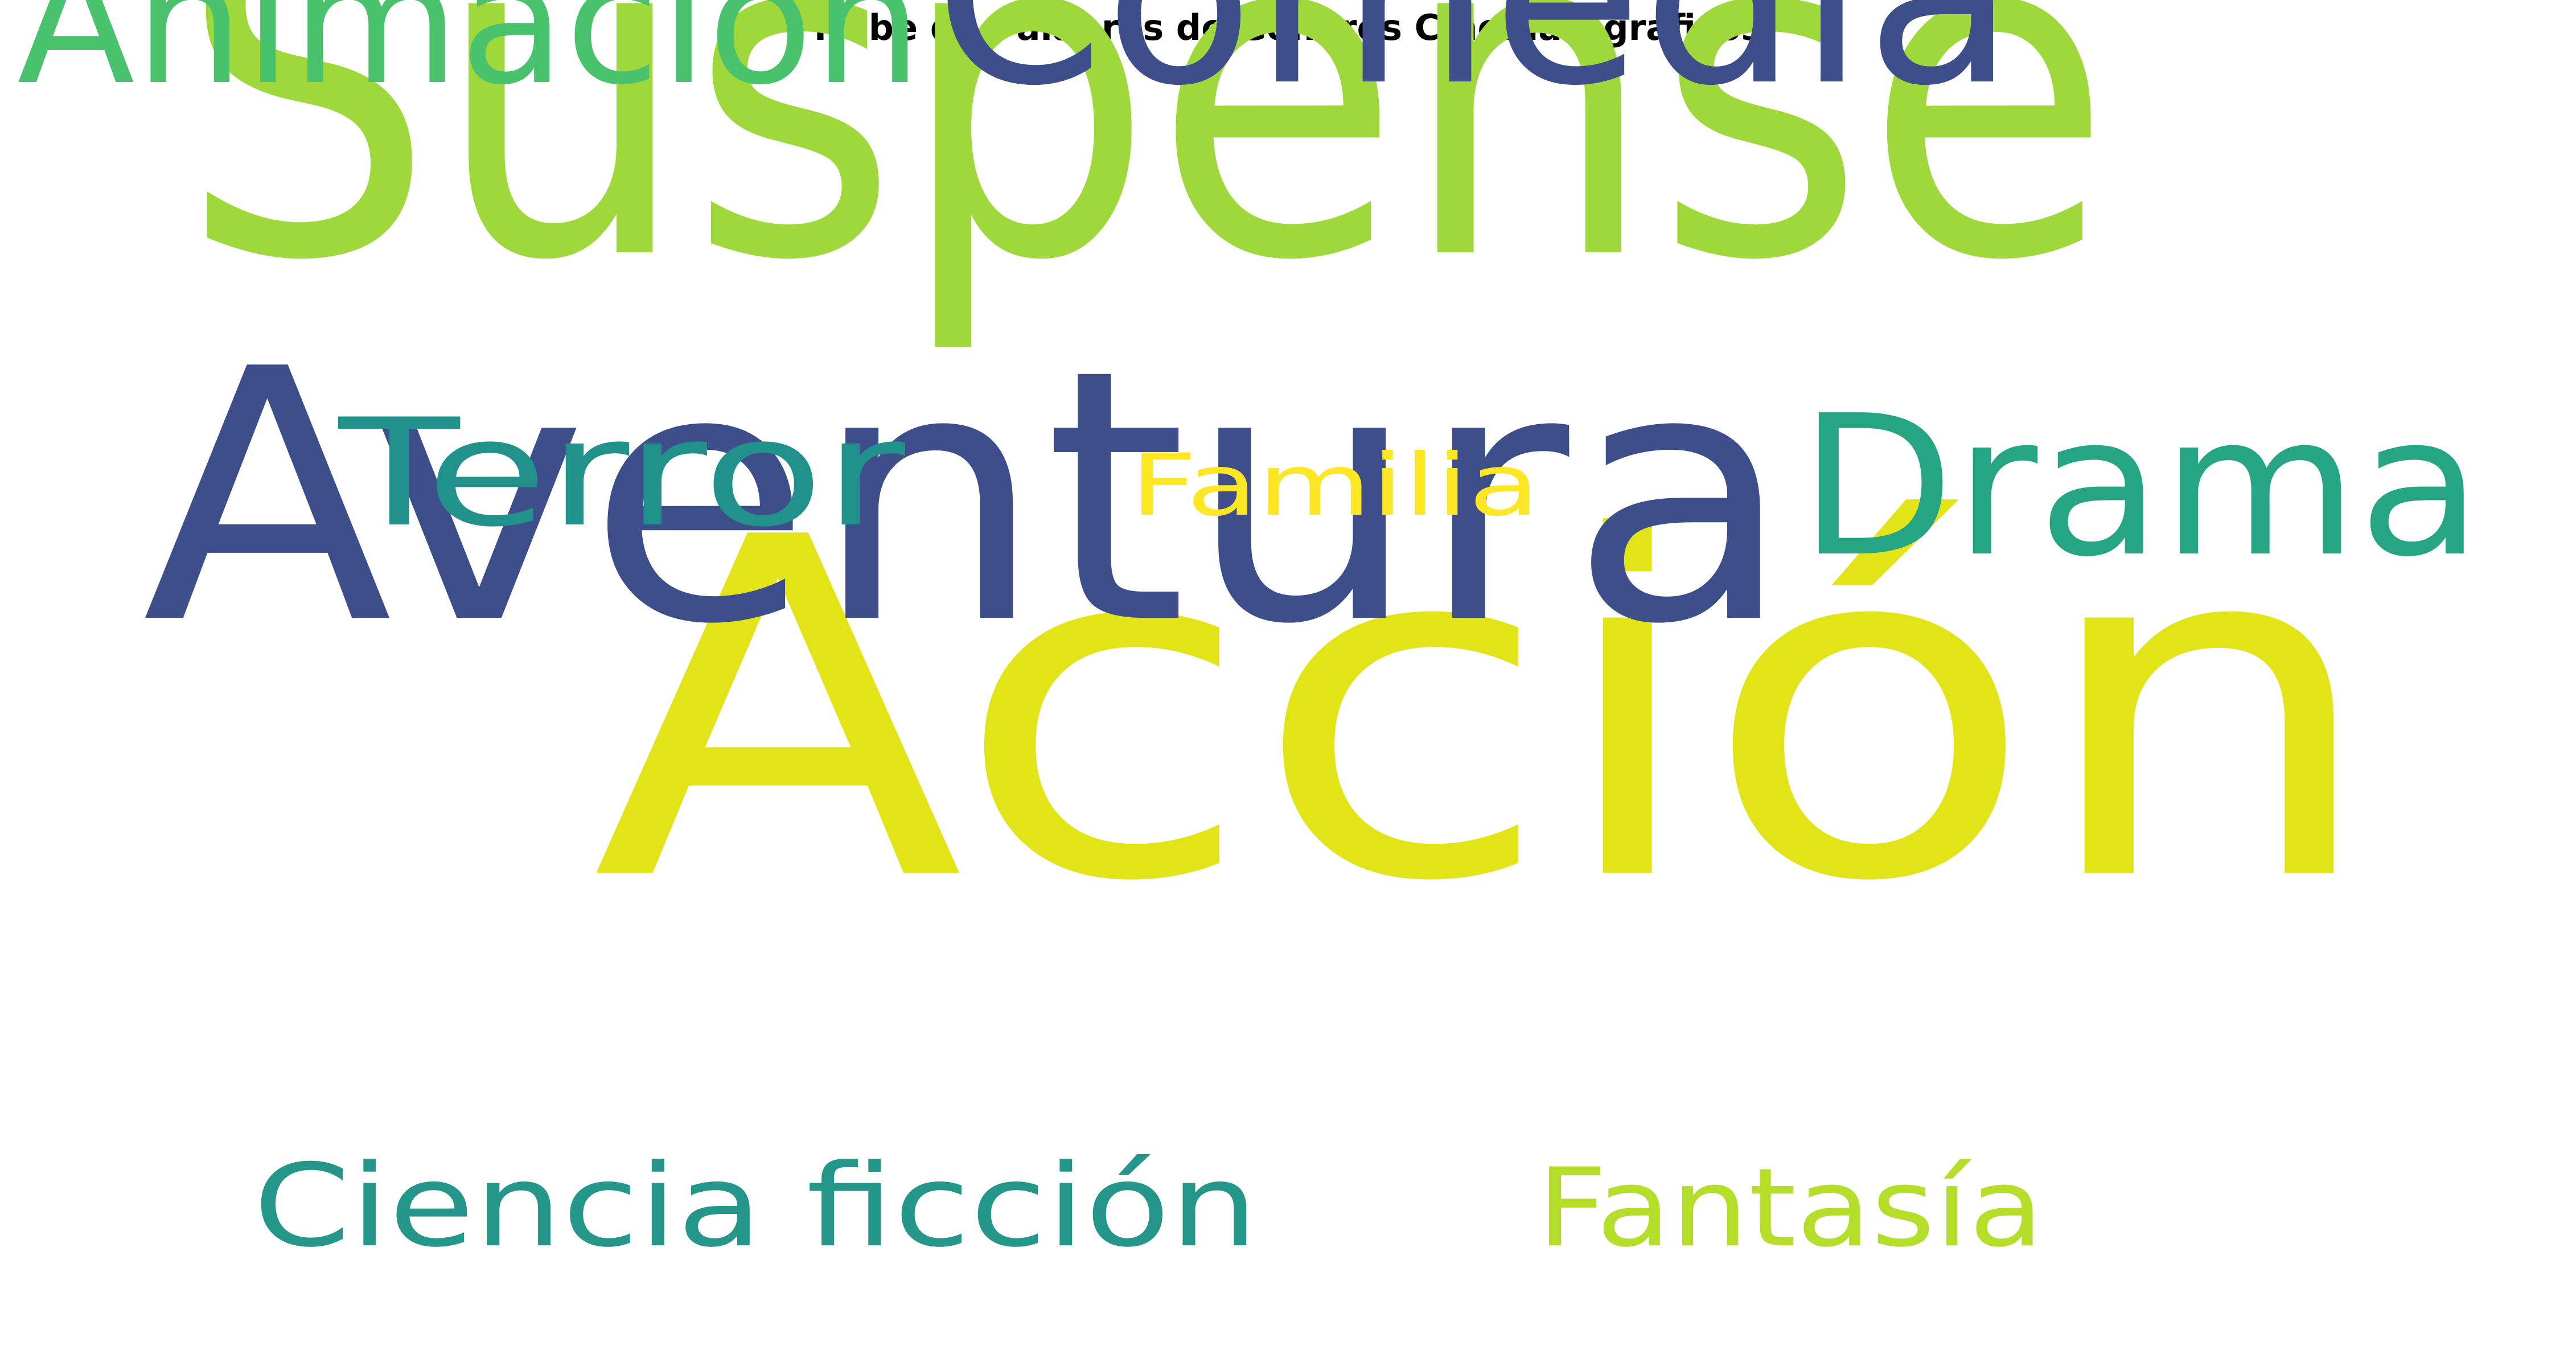  I want to click on word-drama: Drama, so click(2140, 487).